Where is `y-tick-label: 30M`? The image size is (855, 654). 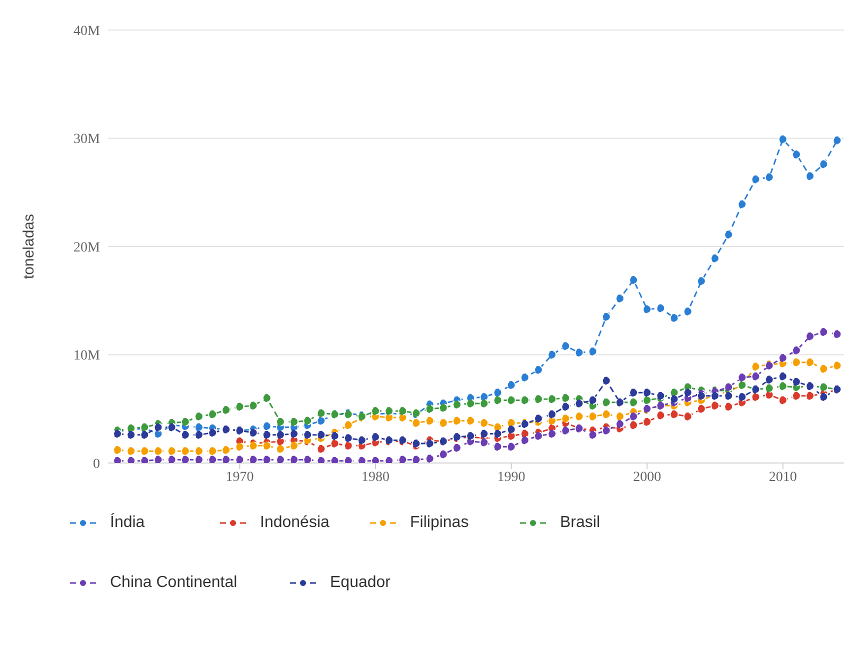 y-tick-label: 30M is located at coordinates (87, 140).